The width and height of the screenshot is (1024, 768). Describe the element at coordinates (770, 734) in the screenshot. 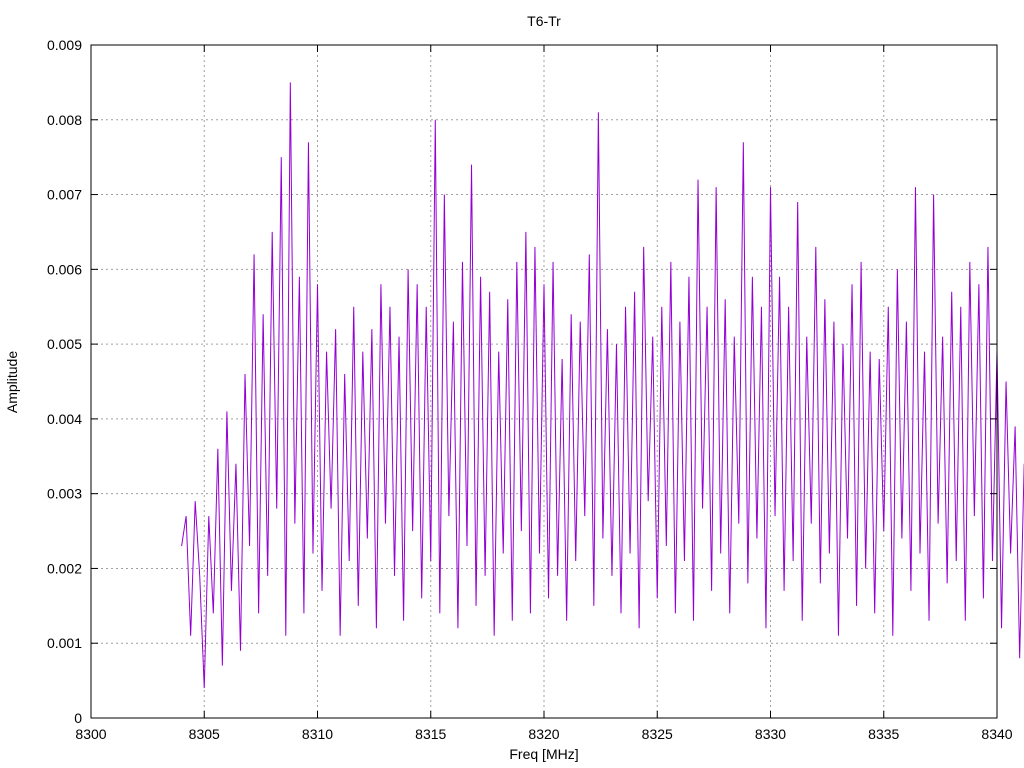

I see `x-tick-label: 8330` at that location.